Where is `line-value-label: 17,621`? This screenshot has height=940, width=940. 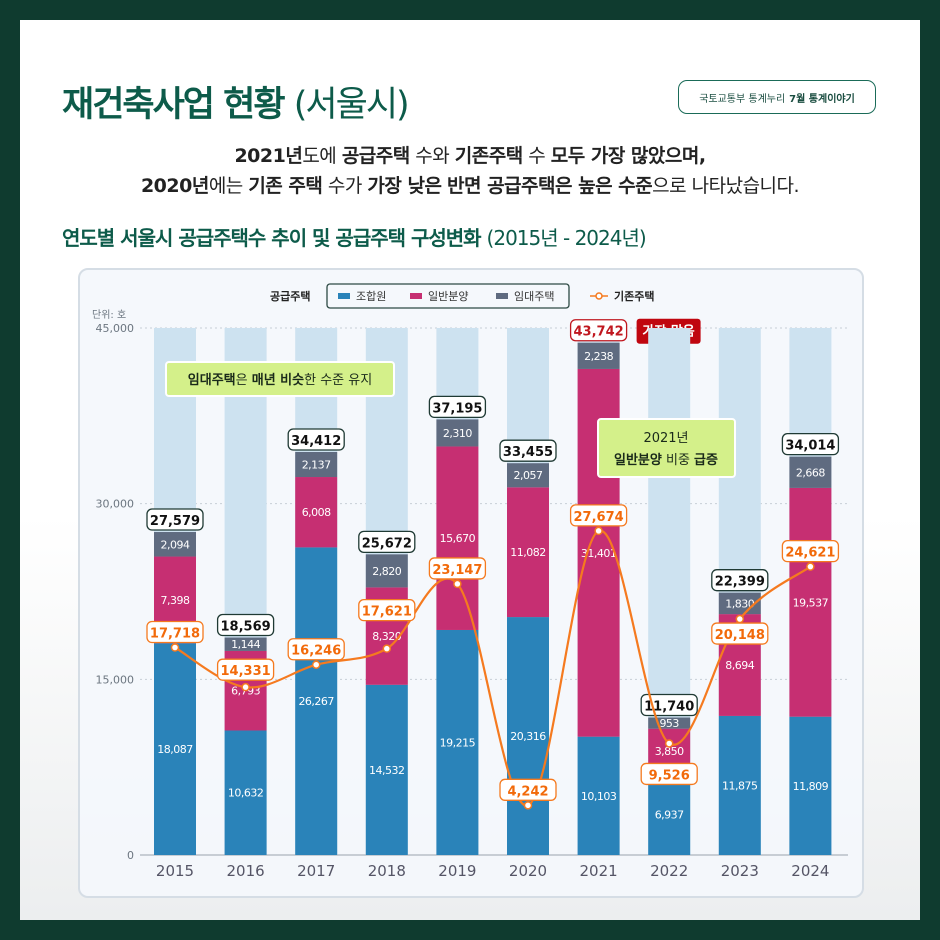
line-value-label: 17,621 is located at coordinates (387, 612).